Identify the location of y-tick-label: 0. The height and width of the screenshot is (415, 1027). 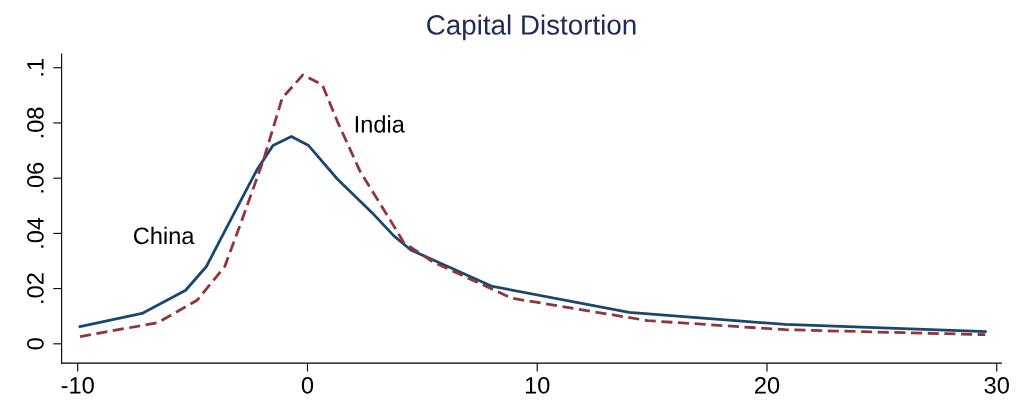
(35, 344).